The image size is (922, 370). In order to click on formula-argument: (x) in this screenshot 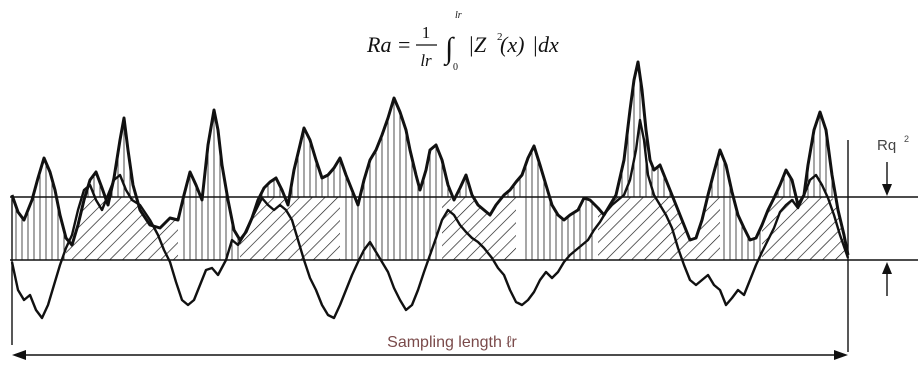, I will do `click(512, 44)`.